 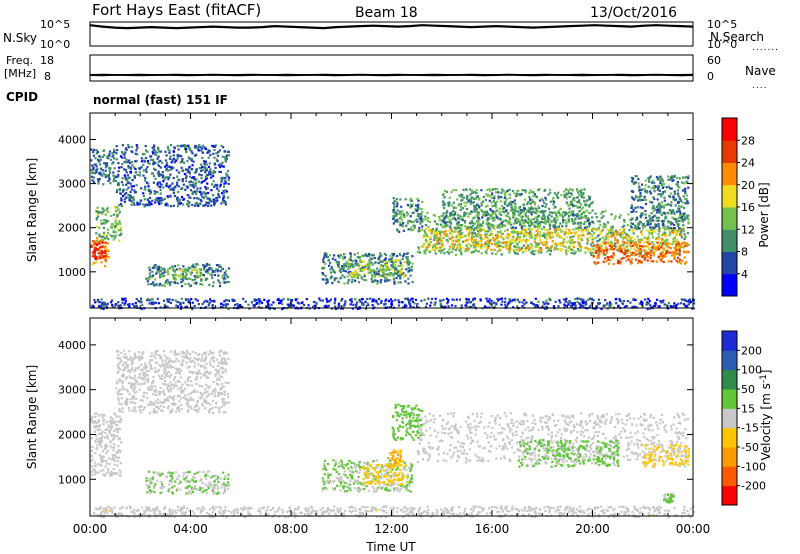 What do you see at coordinates (714, 60) in the screenshot?
I see `nave-tick-top: 60` at bounding box center [714, 60].